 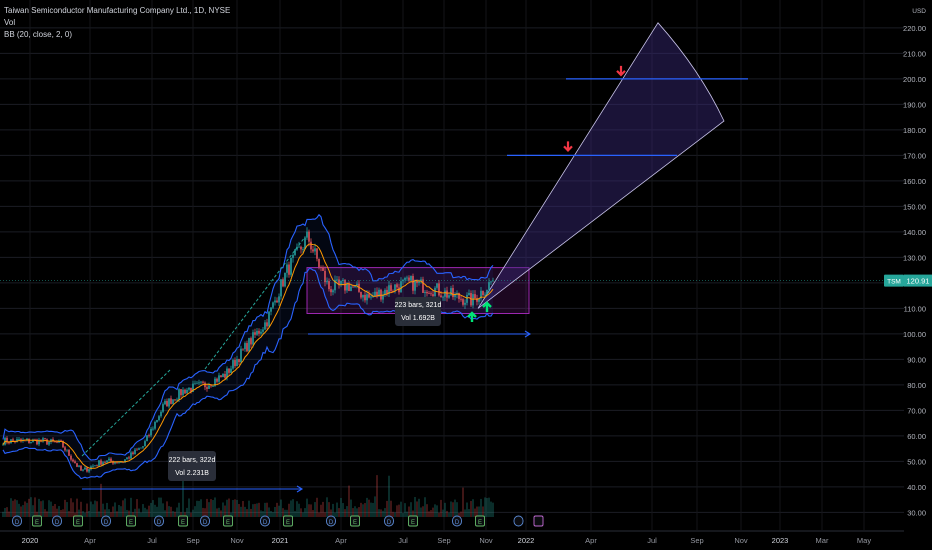 What do you see at coordinates (916, 359) in the screenshot?
I see `price-tick-label: 90.00` at bounding box center [916, 359].